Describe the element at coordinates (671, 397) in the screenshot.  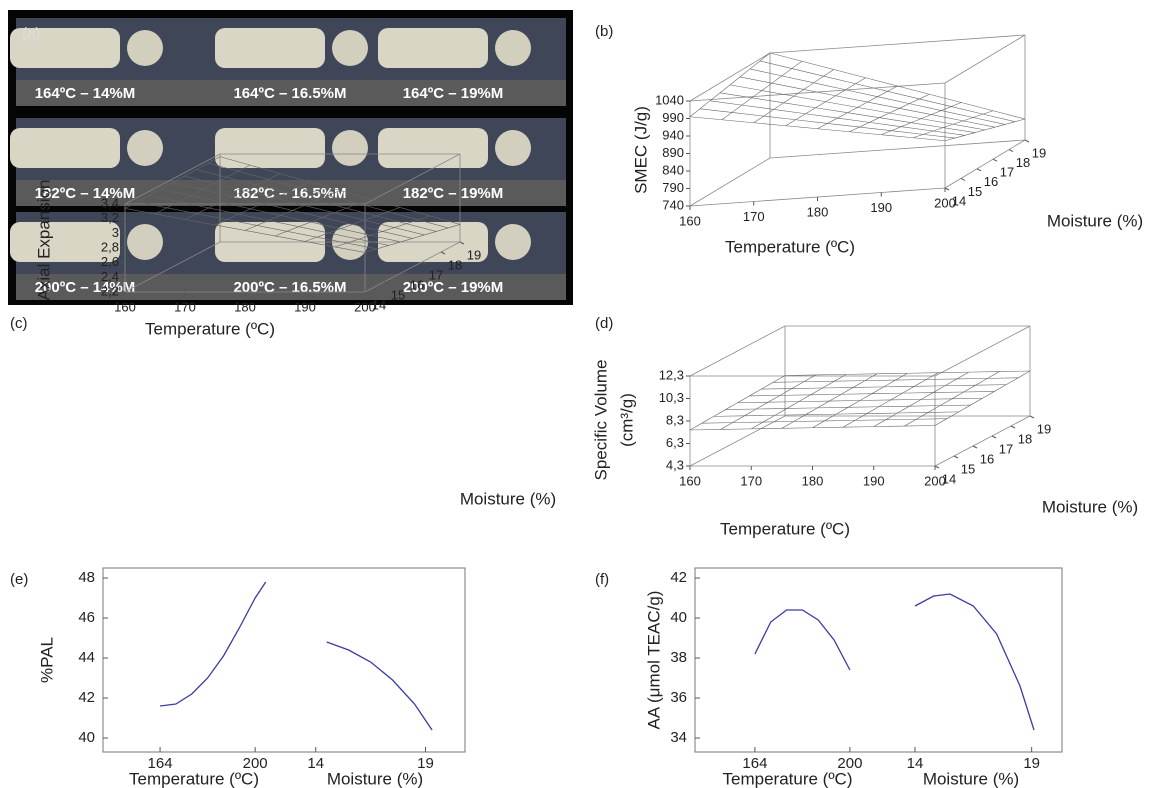
I see `z-tick-label: 10,3` at that location.